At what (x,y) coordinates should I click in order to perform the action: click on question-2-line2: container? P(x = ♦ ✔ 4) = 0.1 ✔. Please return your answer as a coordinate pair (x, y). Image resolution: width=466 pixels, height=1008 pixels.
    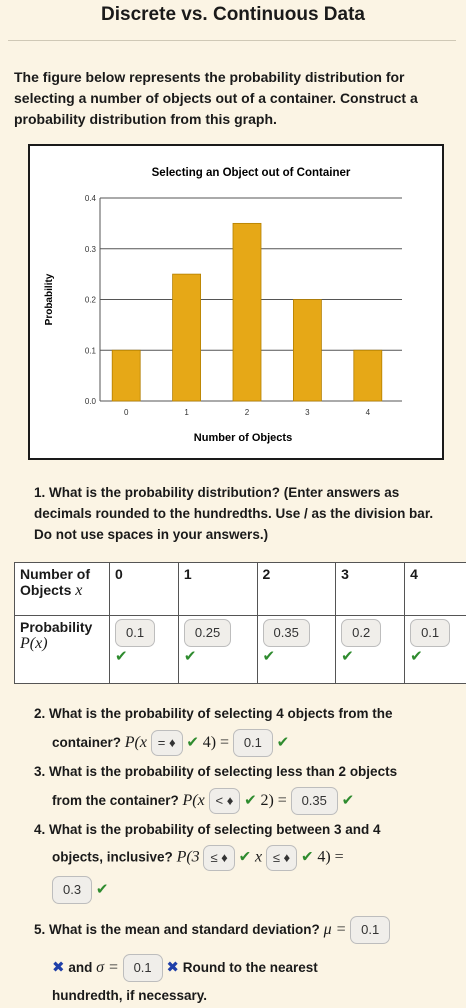
    Looking at the image, I should click on (170, 743).